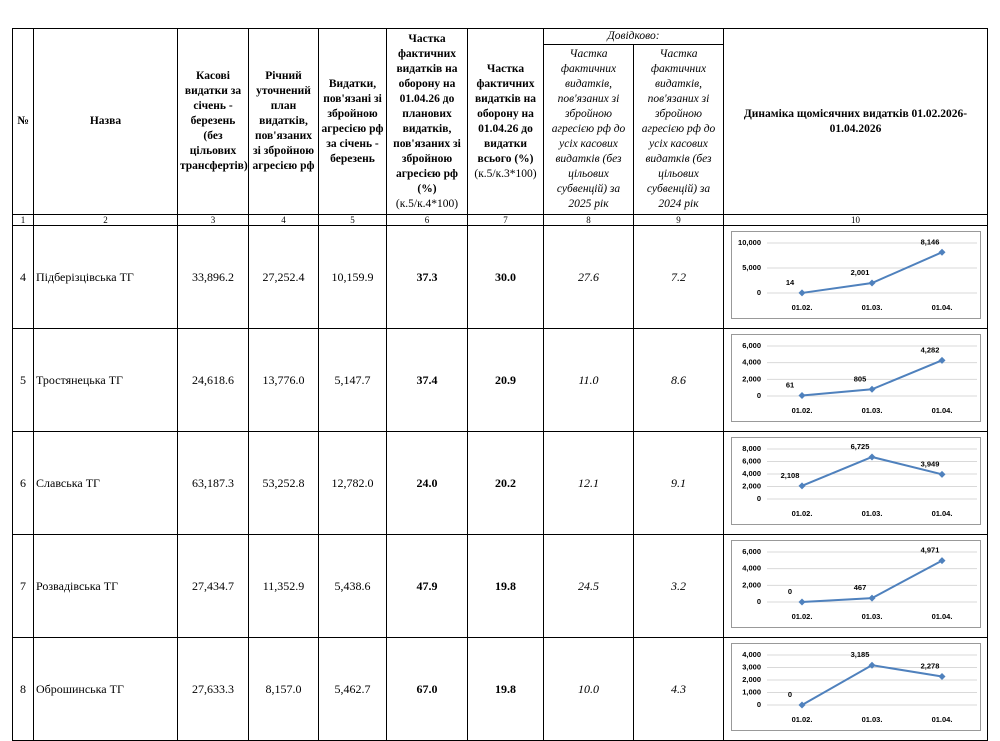 The width and height of the screenshot is (1000, 741). Describe the element at coordinates (751, 448) in the screenshot. I see `y-tick-label: 8,000` at that location.